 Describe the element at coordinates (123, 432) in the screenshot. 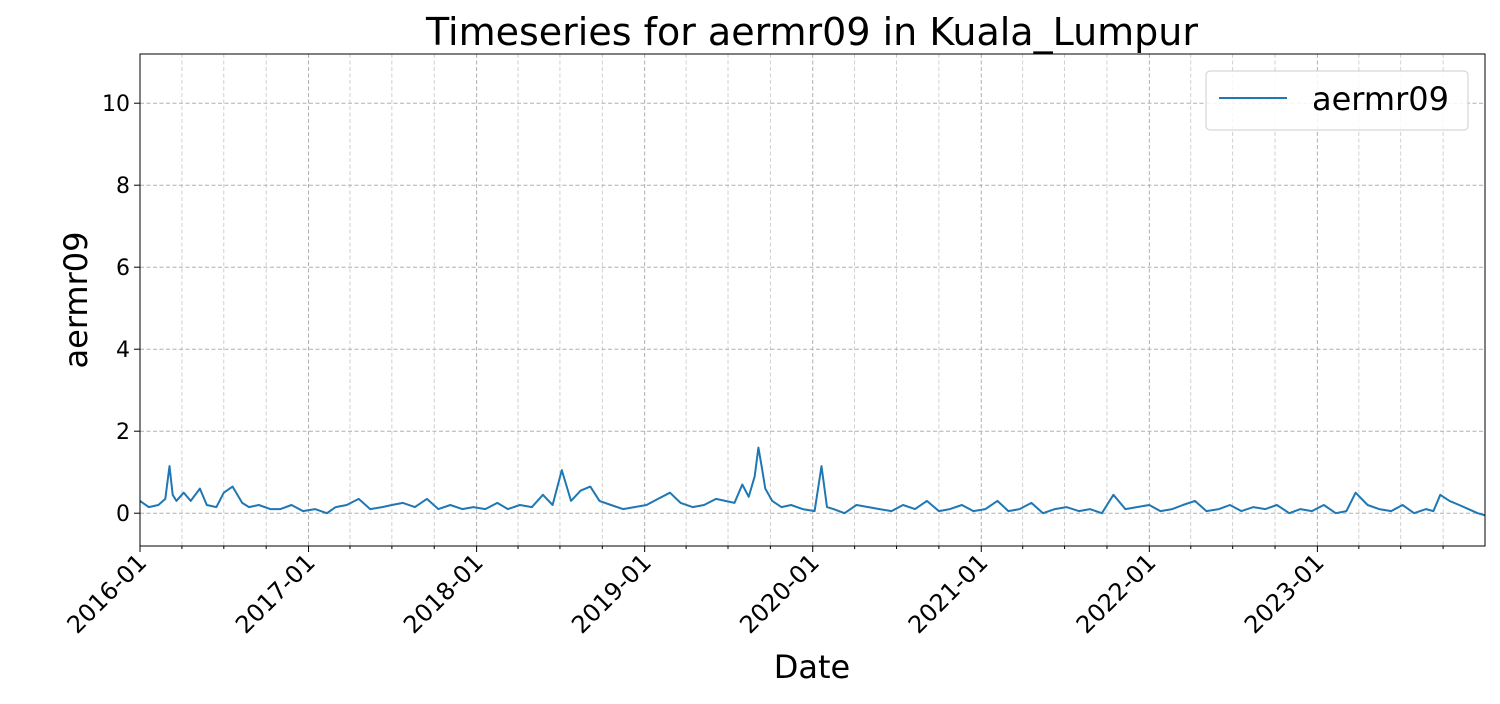

I see `y-tick-label: 2` at that location.